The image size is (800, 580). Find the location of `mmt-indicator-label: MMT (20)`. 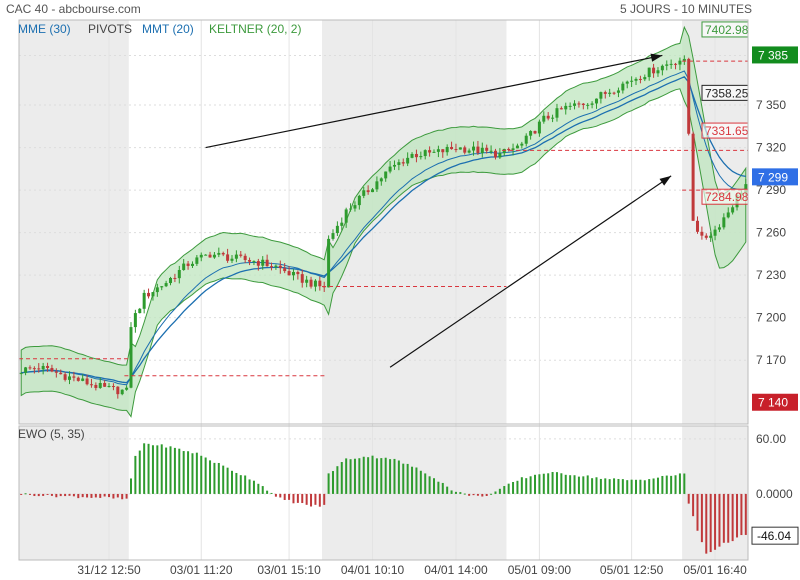

mmt-indicator-label: MMT (20) is located at coordinates (168, 29).